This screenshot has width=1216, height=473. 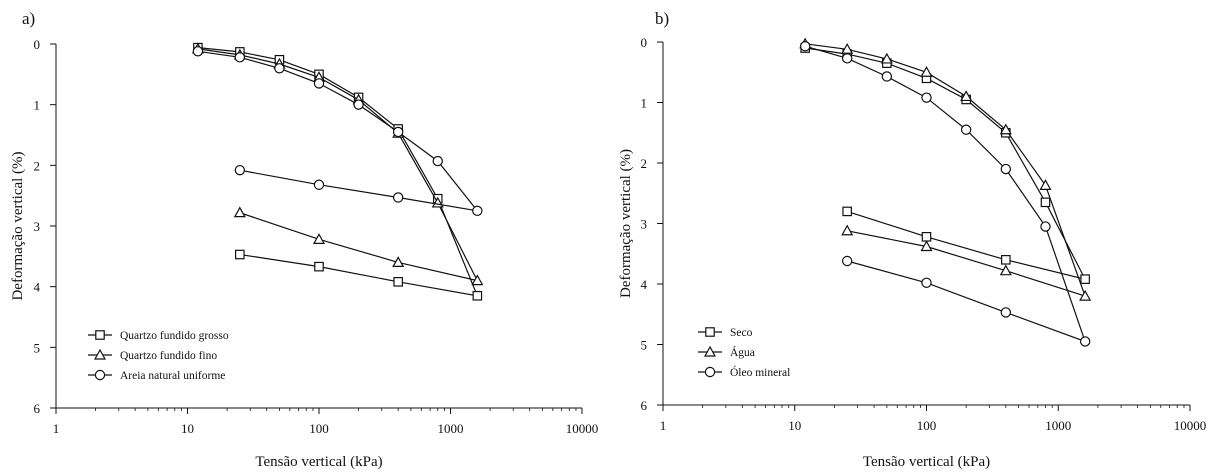 I want to click on chart-b-legend: Seco Água Óleo mineral, so click(x=744, y=353).